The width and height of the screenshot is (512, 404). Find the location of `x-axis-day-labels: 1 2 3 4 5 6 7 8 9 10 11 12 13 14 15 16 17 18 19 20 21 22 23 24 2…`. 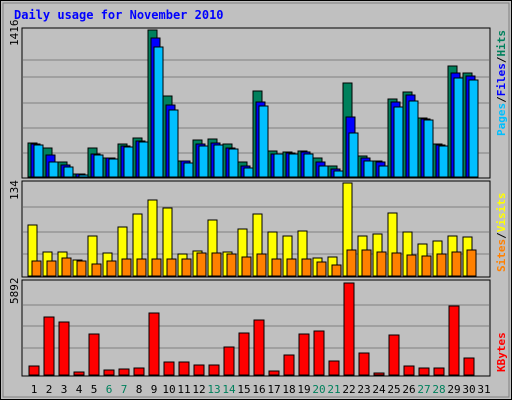

x-axis-day-labels: 1 2 3 4 5 6 7 8 9 10 11 12 13 14 15 16 17 18 19 20 21 22 23 24 2… is located at coordinates (261, 389).